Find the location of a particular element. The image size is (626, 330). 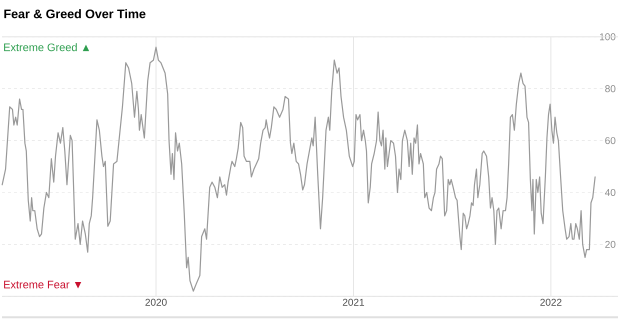

chart-title: Fear & Greed Over Time is located at coordinates (75, 13).